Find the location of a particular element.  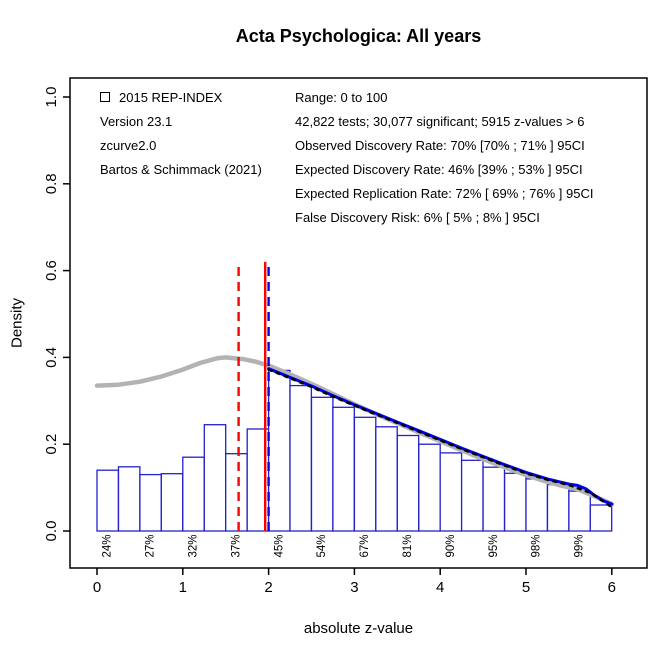

y-axis-tick-label: 0.6 is located at coordinates (51, 270).